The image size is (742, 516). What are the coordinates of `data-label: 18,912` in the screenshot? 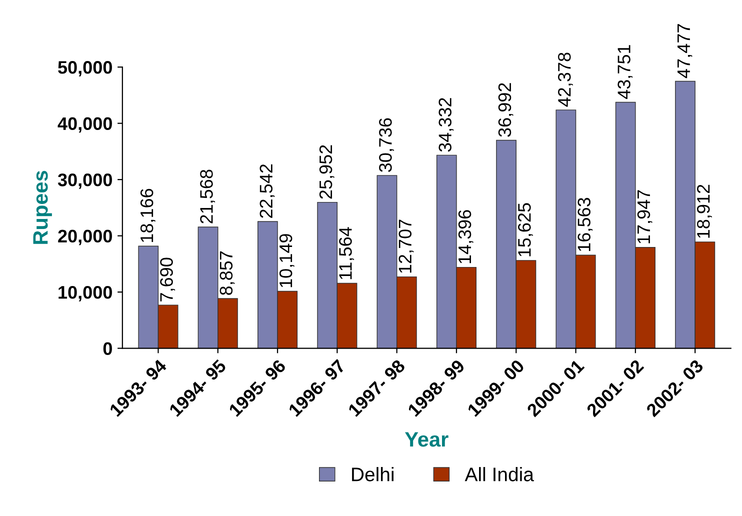 It's located at (704, 211).